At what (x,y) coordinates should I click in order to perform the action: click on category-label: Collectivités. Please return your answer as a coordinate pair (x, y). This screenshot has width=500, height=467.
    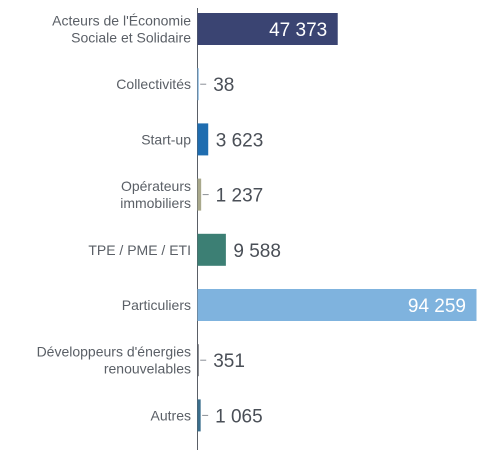
    Looking at the image, I should click on (153, 84).